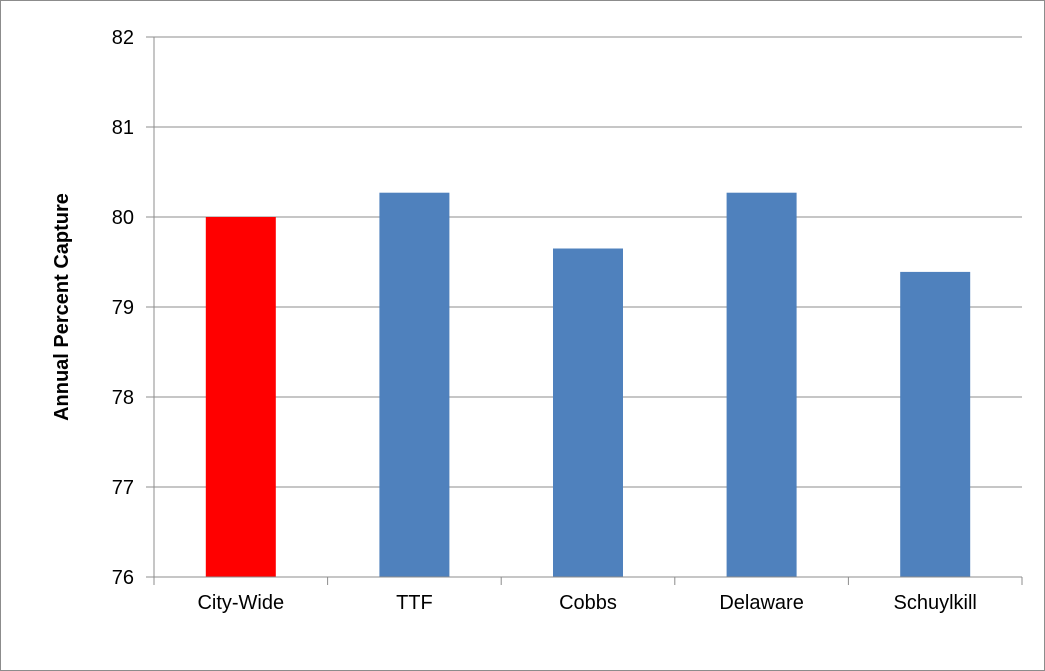 This screenshot has width=1045, height=671. Describe the element at coordinates (761, 384) in the screenshot. I see `bar-delaware` at that location.